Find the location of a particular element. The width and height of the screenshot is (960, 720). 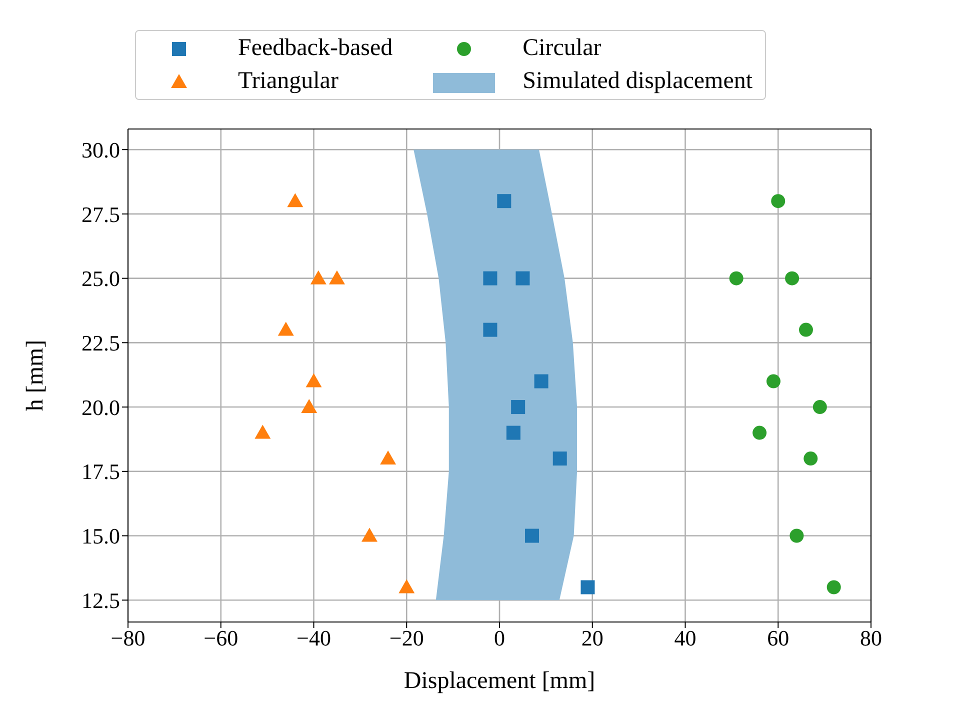

x-tick-label: −40 is located at coordinates (313, 638).